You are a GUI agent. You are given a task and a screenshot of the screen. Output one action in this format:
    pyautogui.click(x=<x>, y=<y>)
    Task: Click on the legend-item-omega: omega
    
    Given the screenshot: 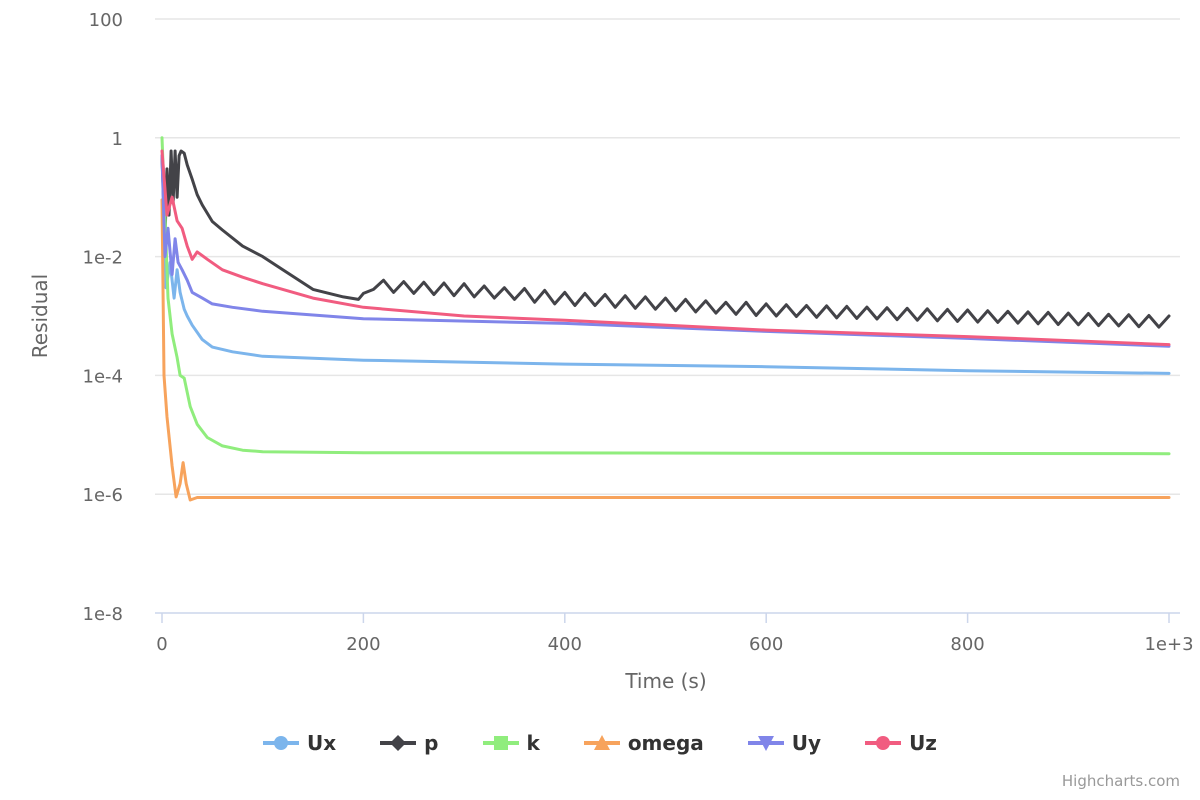 What is the action you would take?
    pyautogui.click(x=643, y=743)
    